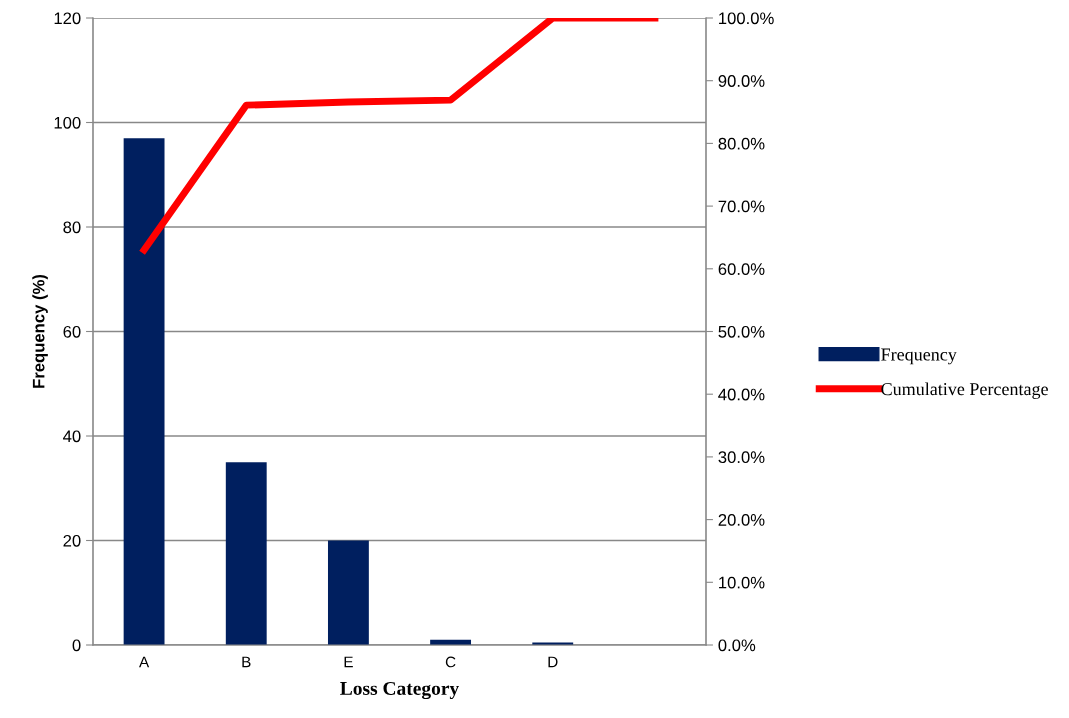 The width and height of the screenshot is (1069, 718). Describe the element at coordinates (741, 81) in the screenshot. I see `y2-tick-label: 90.0%` at that location.